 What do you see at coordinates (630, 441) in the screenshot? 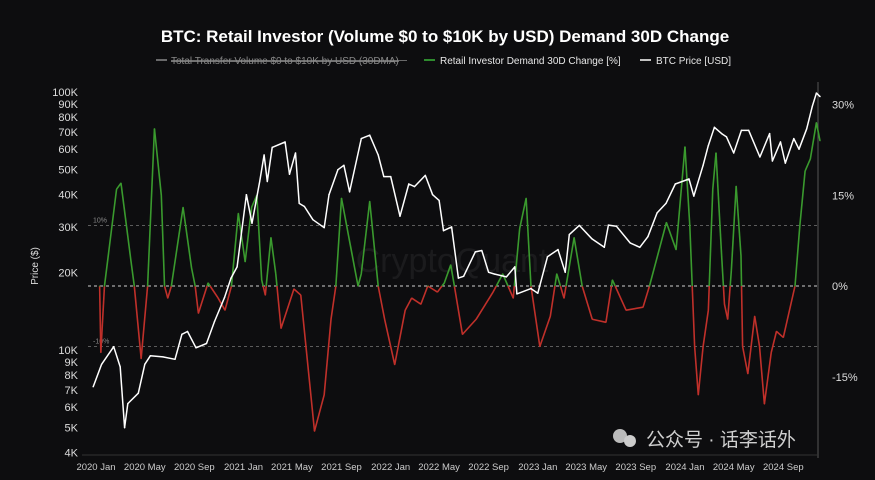
I see `wechat-icon-bubble` at bounding box center [630, 441].